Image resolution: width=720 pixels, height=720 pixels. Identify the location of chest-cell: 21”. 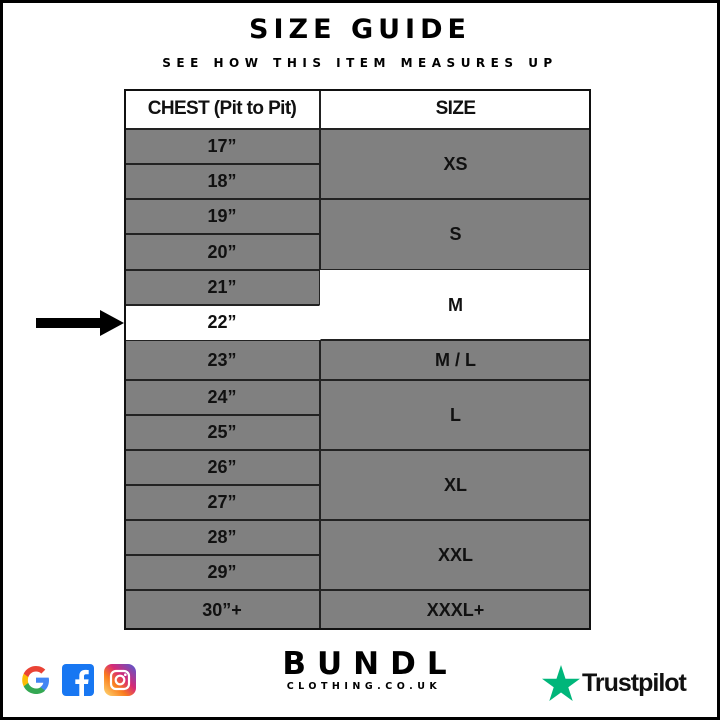
(222, 287).